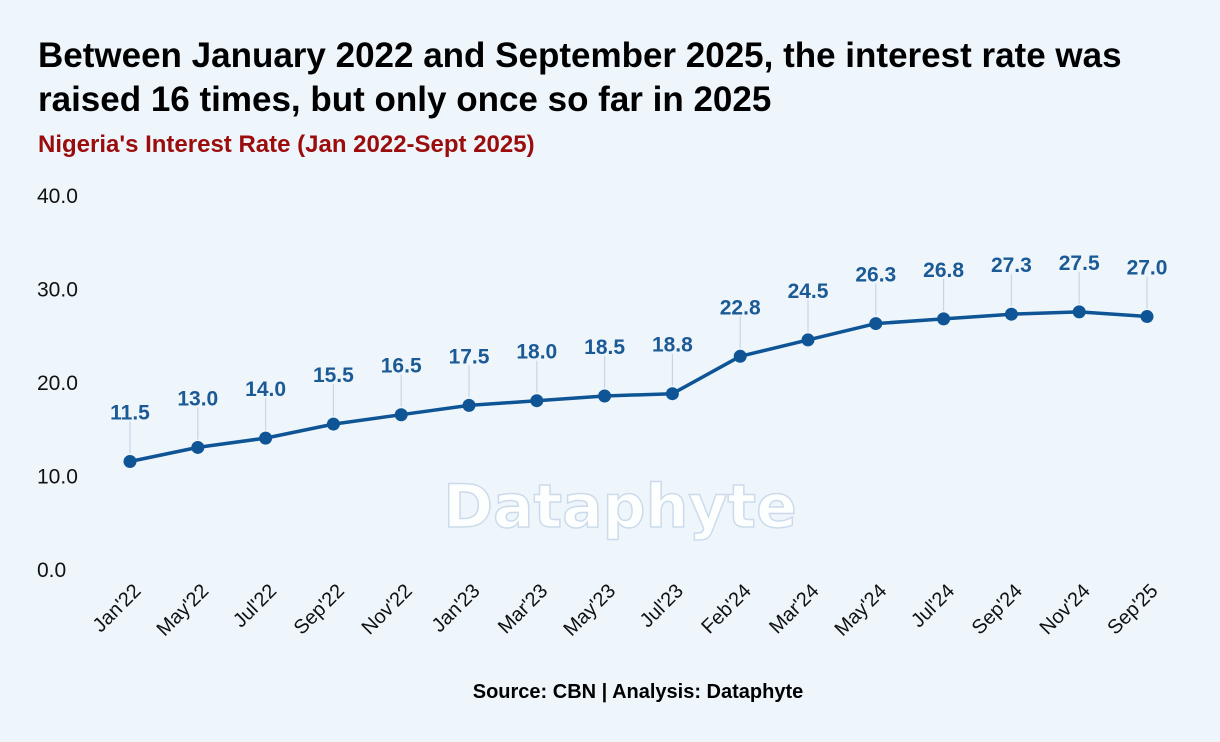 The height and width of the screenshot is (742, 1220). What do you see at coordinates (536, 352) in the screenshot?
I see `data-label: 18.0` at bounding box center [536, 352].